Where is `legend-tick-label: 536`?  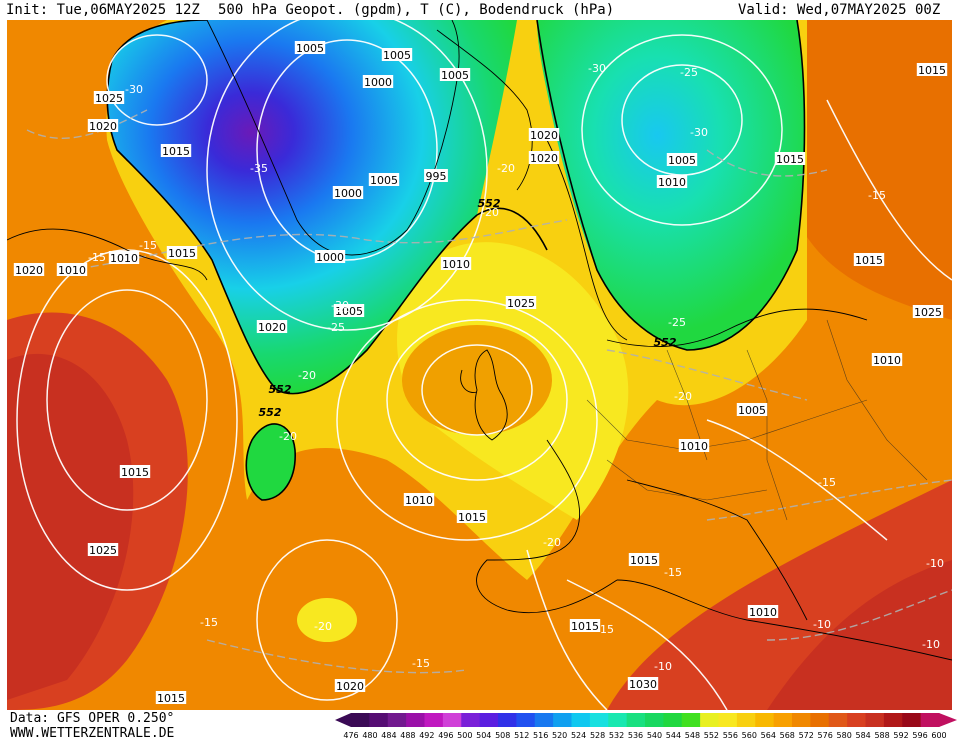
legend-tick-label: 536 is located at coordinates (635, 735).